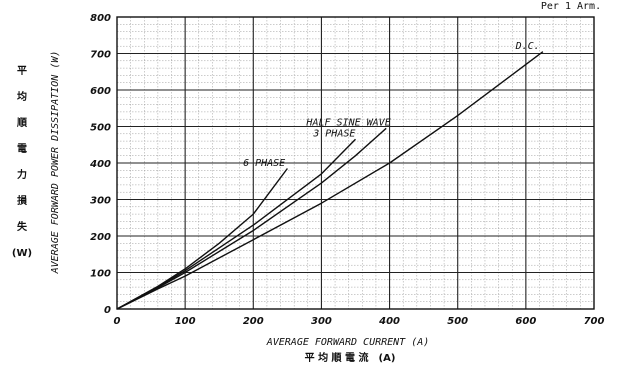  Describe the element at coordinates (321, 321) in the screenshot. I see `x-tick-label: 300` at that location.